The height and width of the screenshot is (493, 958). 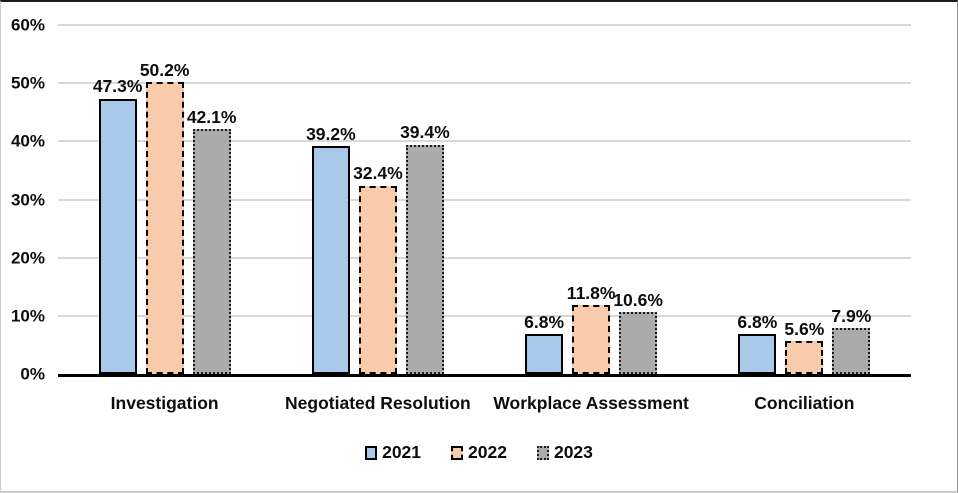 What do you see at coordinates (425, 132) in the screenshot?
I see `bar-value-label: 39.4%` at bounding box center [425, 132].